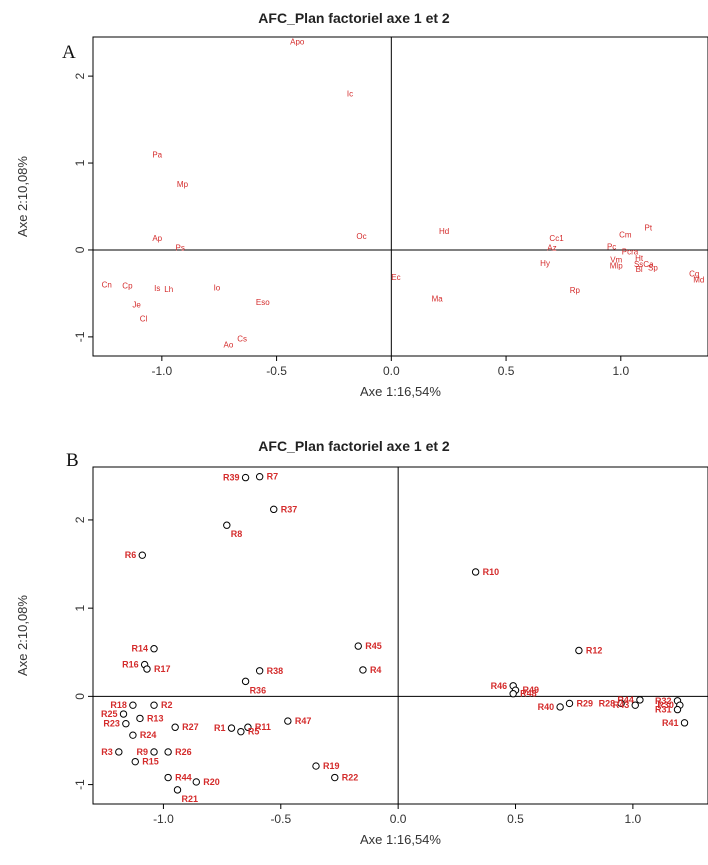 This screenshot has width=708, height=865. I want to click on data-point-label: R17, so click(162, 669).